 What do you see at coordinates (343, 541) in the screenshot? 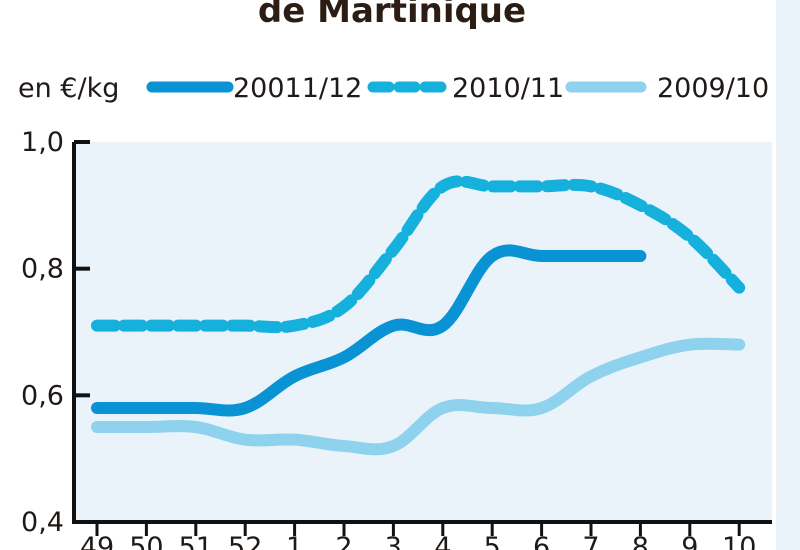
I see `x-tick-label: 2` at bounding box center [343, 541].